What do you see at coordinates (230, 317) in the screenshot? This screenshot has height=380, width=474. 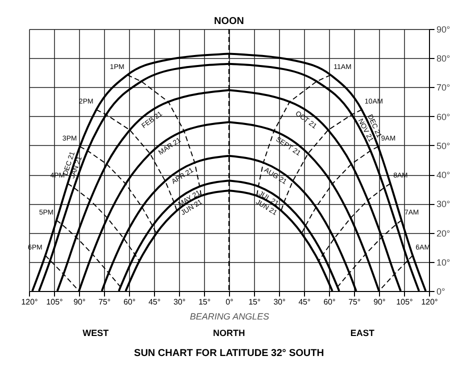 I see `x-axis-title: BEARING ANGLES` at bounding box center [230, 317].